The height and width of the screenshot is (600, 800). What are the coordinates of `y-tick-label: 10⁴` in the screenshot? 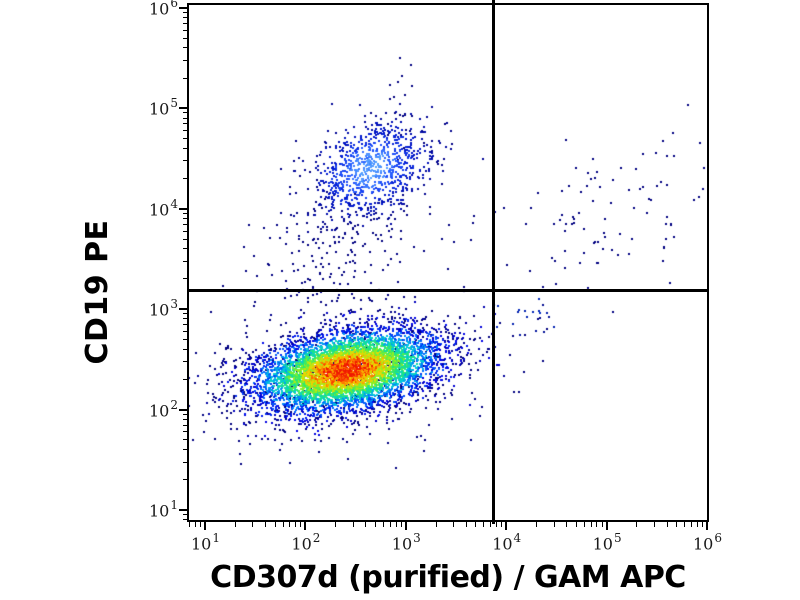 It's located at (163, 208).